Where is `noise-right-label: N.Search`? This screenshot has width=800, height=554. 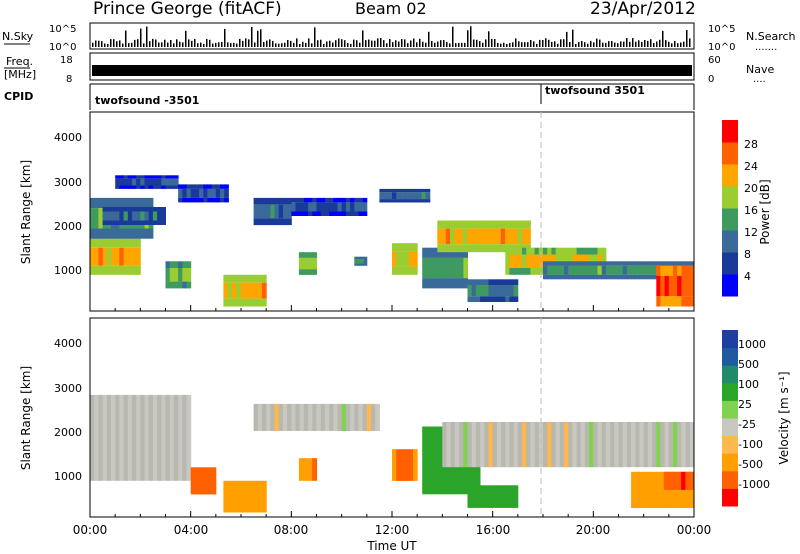 noise-right-label: N.Search is located at coordinates (771, 36).